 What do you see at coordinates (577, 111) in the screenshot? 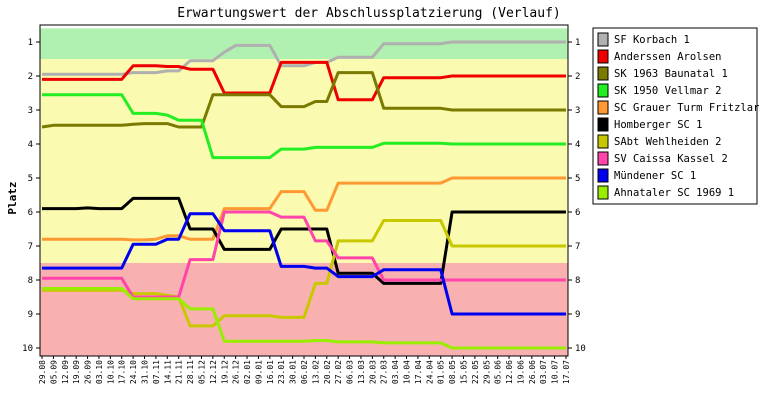
I see `y-tick-label-right-2: 3` at bounding box center [577, 111].